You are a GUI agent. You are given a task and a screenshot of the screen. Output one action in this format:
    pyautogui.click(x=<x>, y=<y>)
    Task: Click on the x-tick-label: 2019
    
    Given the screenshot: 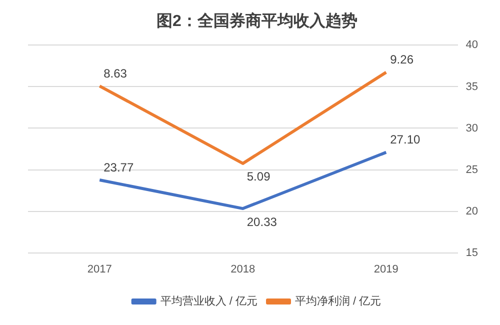 What is the action you would take?
    pyautogui.click(x=386, y=269)
    